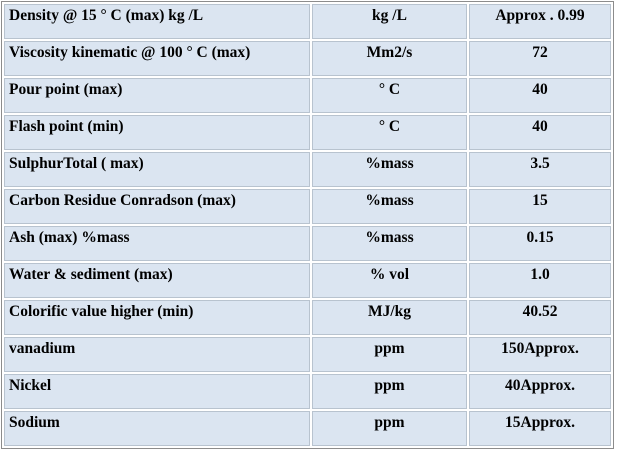 Image resolution: width=619 pixels, height=465 pixels. I want to click on table-row: Pour point (max) ° C 40, so click(307, 95).